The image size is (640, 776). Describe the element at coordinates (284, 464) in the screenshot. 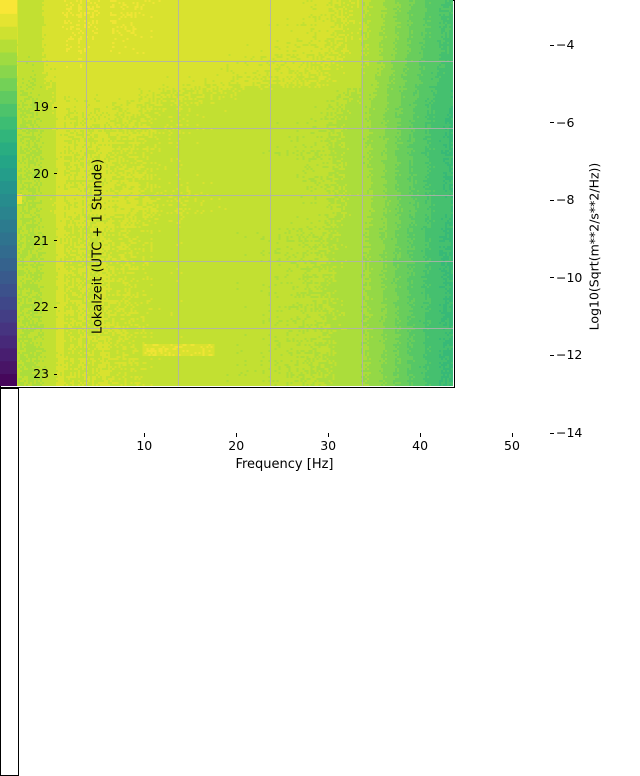

I see `x-axis-label: Frequency [Hz]` at that location.